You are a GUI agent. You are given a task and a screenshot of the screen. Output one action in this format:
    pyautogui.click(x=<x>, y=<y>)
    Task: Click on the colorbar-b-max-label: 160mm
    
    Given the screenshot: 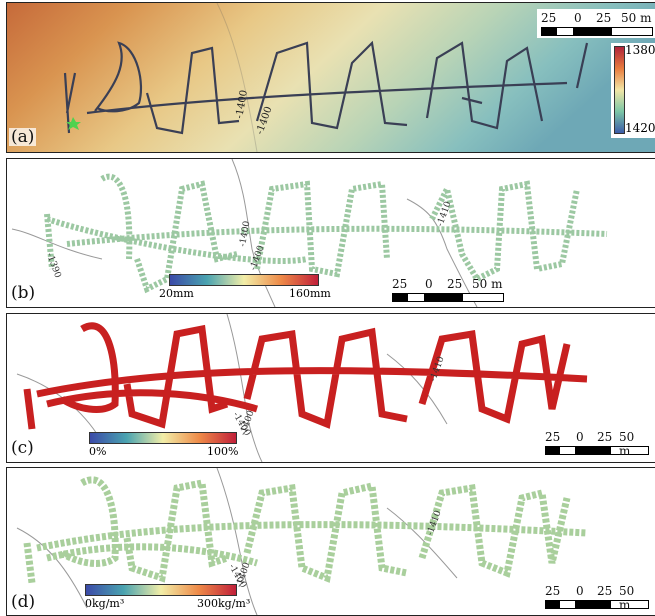 What is the action you would take?
    pyautogui.click(x=310, y=293)
    